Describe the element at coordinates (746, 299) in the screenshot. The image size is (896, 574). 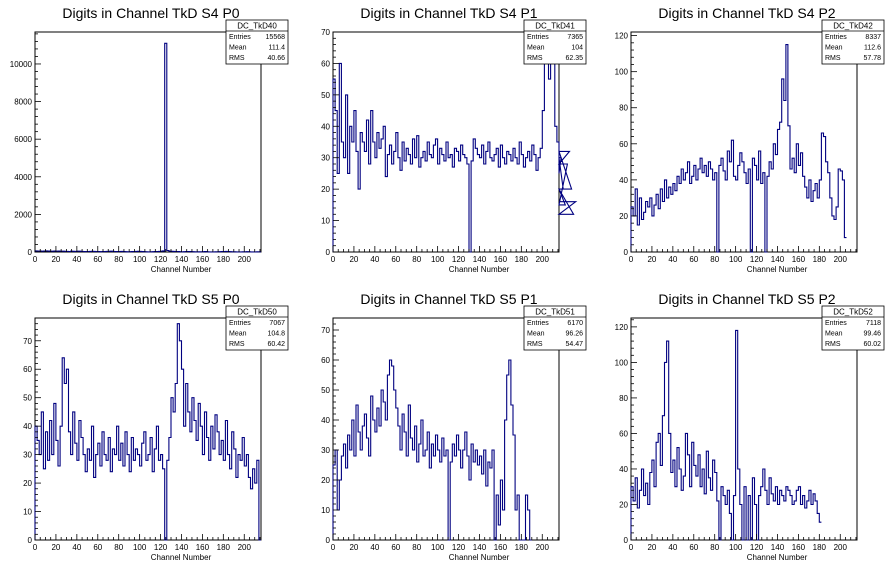
I see `chart-title: Digits in Channel TkD S5 P2` at that location.